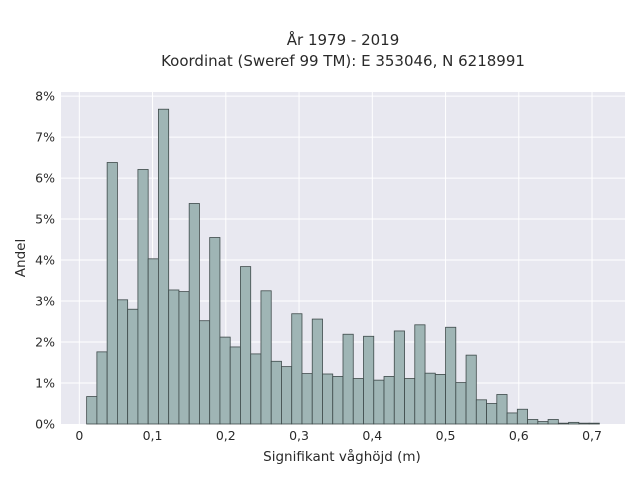  What do you see at coordinates (592, 435) in the screenshot?
I see `x-tick-label: 0,7` at bounding box center [592, 435].